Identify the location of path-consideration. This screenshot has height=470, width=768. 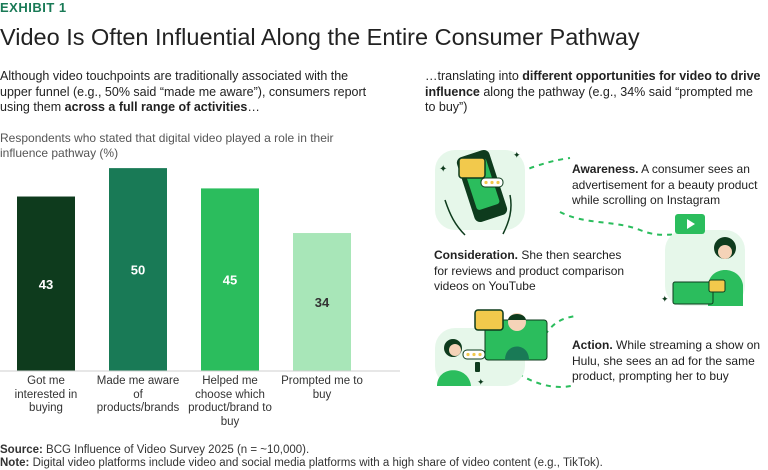
(623, 225).